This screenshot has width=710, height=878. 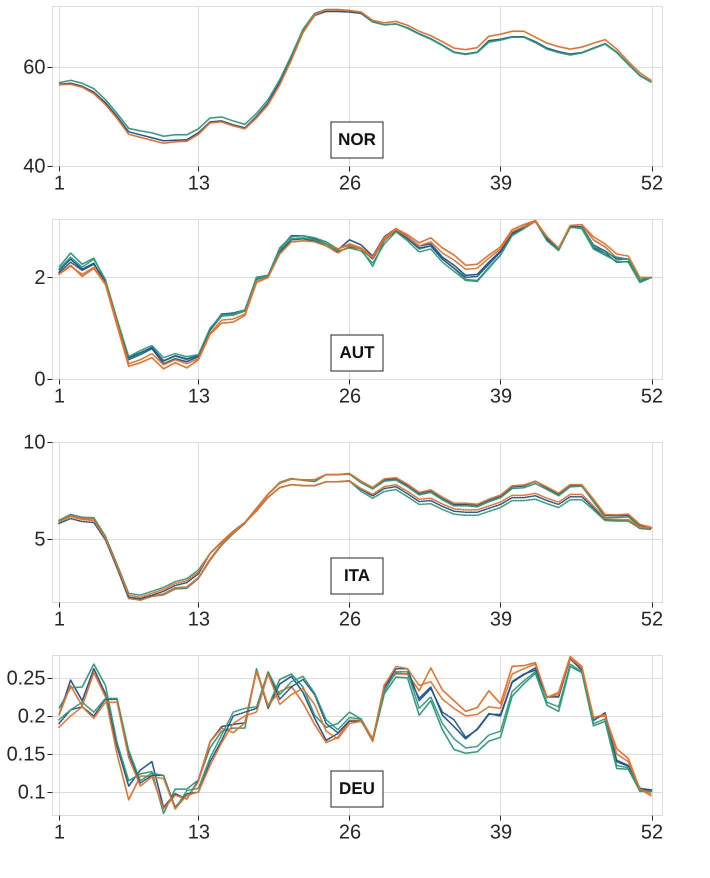 I want to click on annotation: AUT, so click(x=358, y=352).